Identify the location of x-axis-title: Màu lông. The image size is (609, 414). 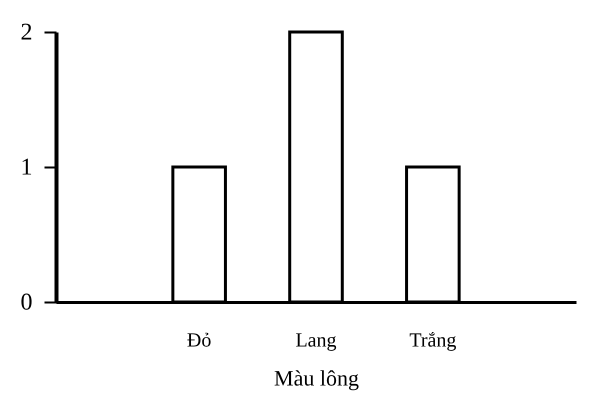
(316, 378).